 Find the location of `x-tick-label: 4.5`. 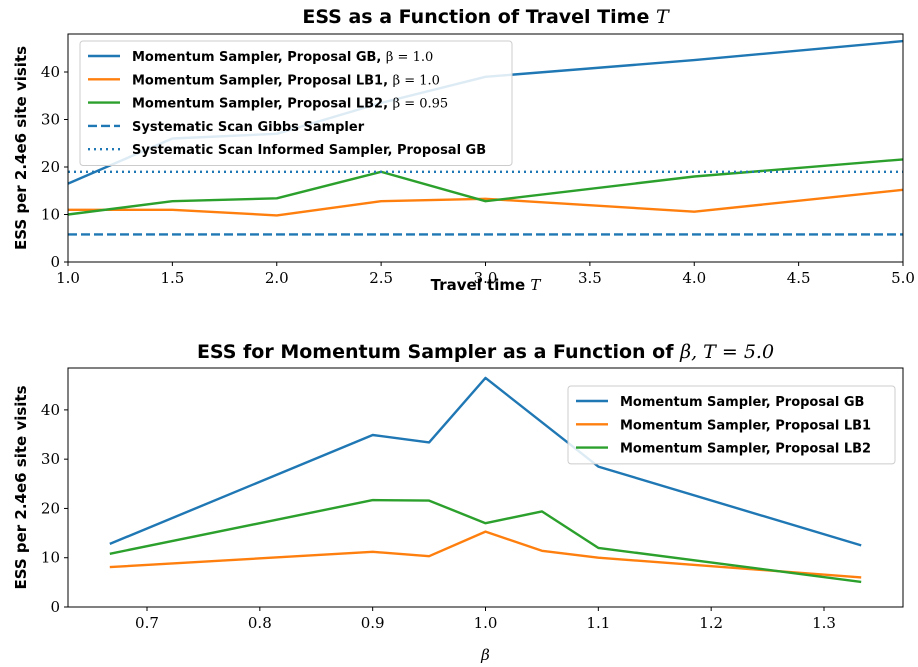

x-tick-label: 4.5 is located at coordinates (799, 278).